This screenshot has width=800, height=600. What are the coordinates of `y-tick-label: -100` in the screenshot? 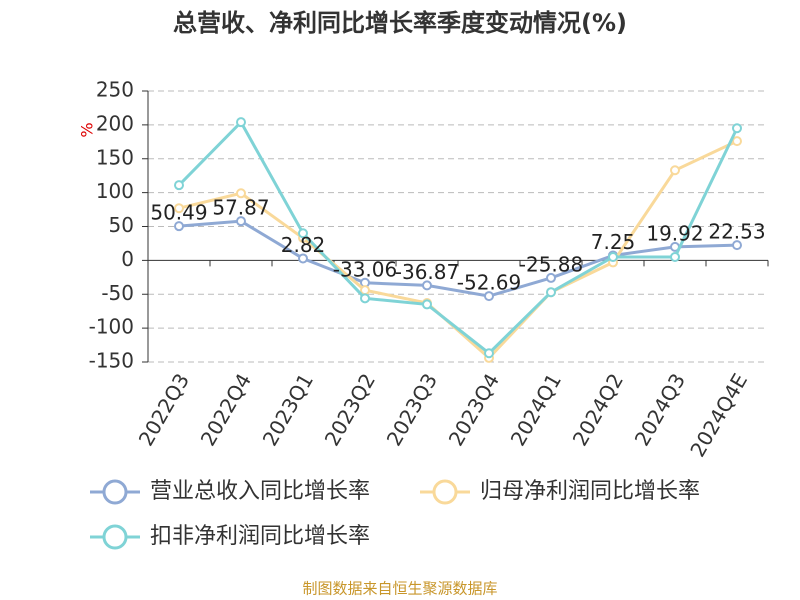 It's located at (111, 327).